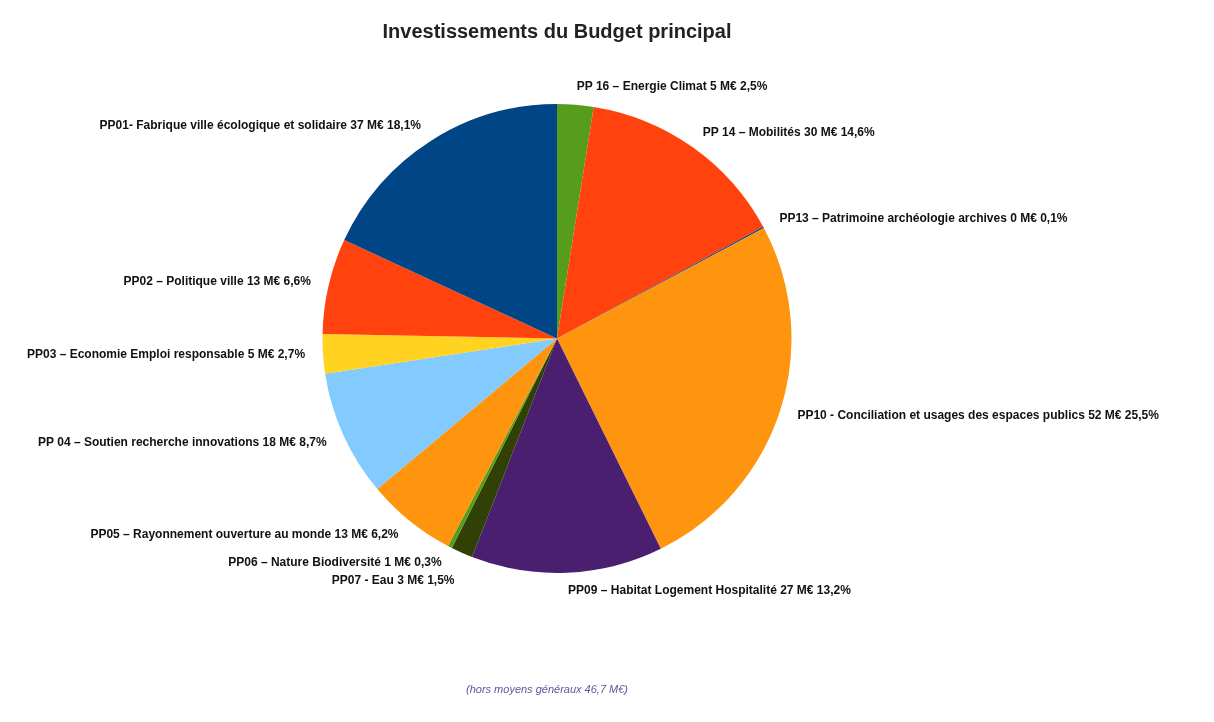 The image size is (1214, 722). I want to click on slice-label: PP13 – Patrimoine archéologie archives 0 M€ 0,1%, so click(923, 218).